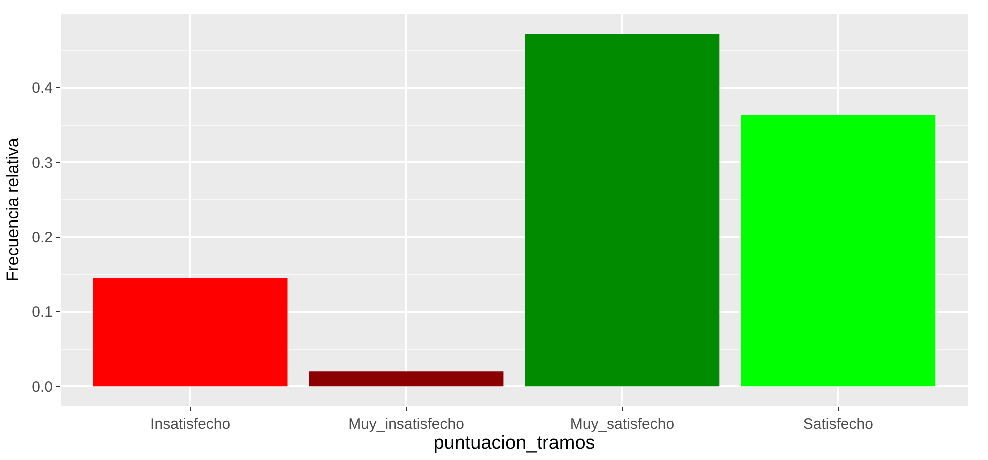  Describe the element at coordinates (42, 163) in the screenshot. I see `y-tick-label: 0.3` at that location.